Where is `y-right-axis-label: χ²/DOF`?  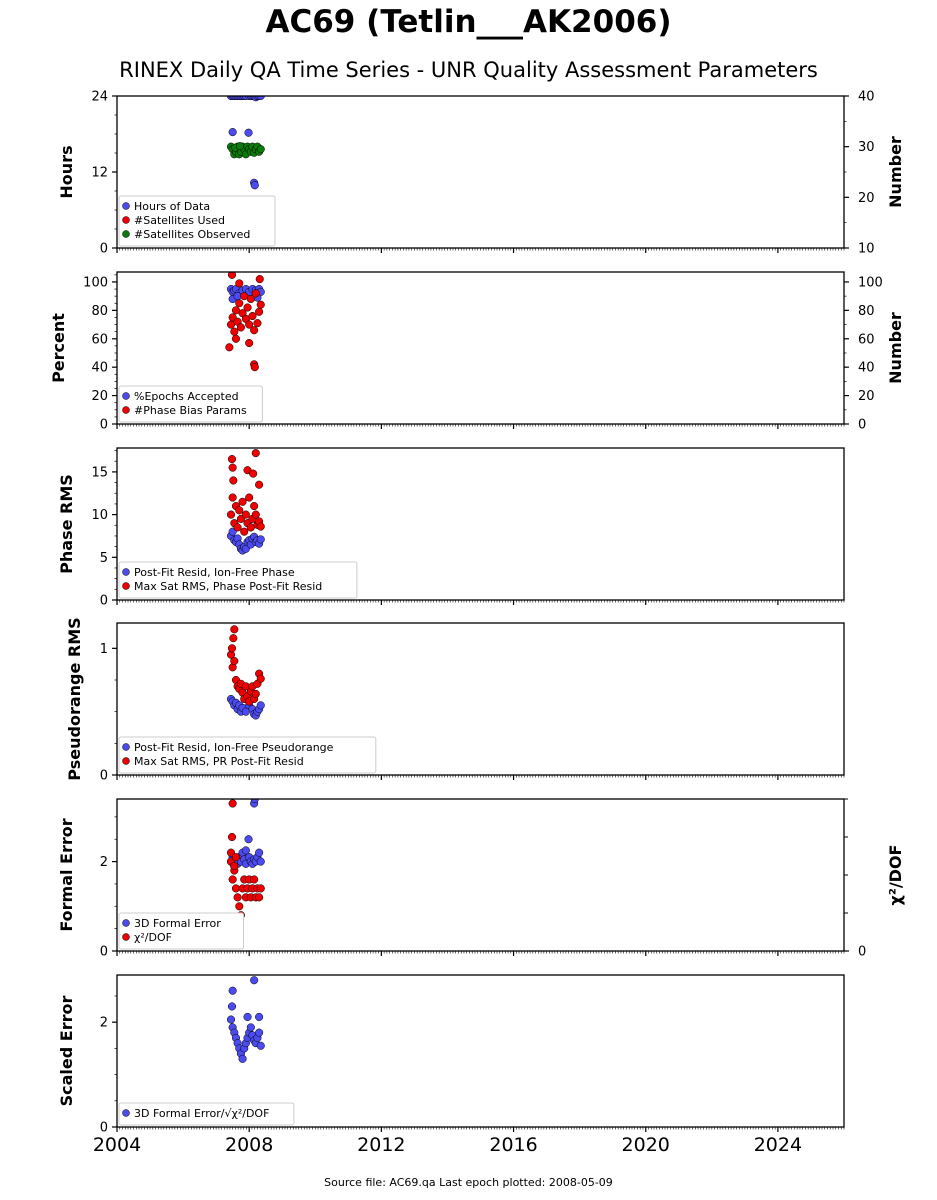
y-right-axis-label: χ²/DOF is located at coordinates (895, 875).